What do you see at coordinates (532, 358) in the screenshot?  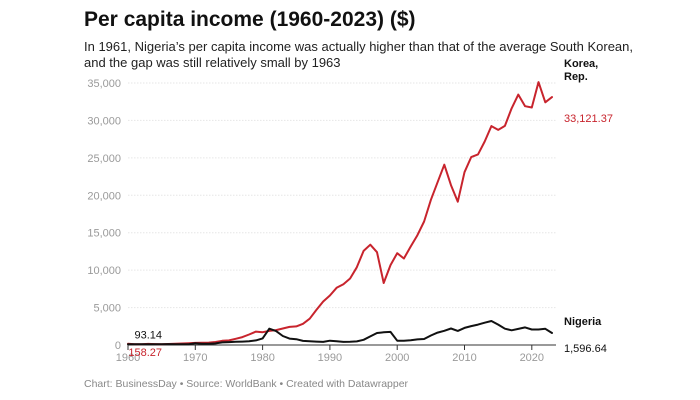 I see `x-tick-label: 2020` at bounding box center [532, 358].